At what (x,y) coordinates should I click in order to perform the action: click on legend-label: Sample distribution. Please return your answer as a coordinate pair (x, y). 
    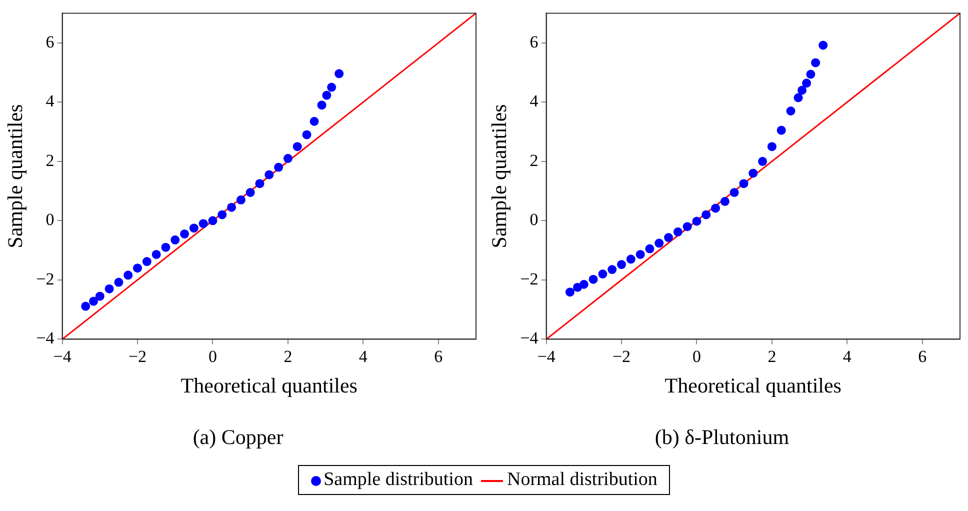
    Looking at the image, I should click on (398, 479).